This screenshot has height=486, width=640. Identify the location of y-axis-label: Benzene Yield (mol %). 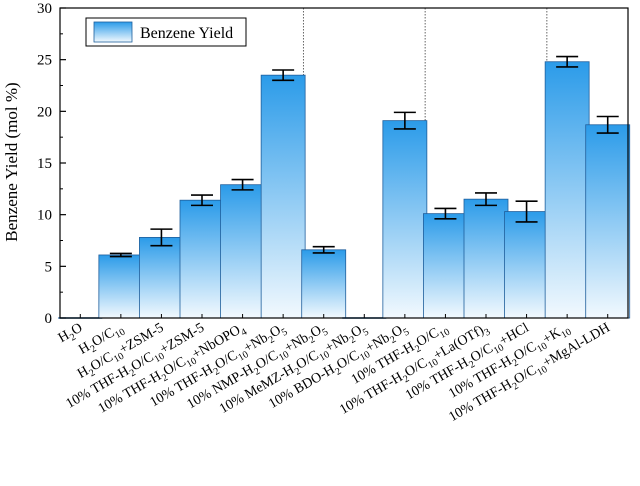
(11, 161).